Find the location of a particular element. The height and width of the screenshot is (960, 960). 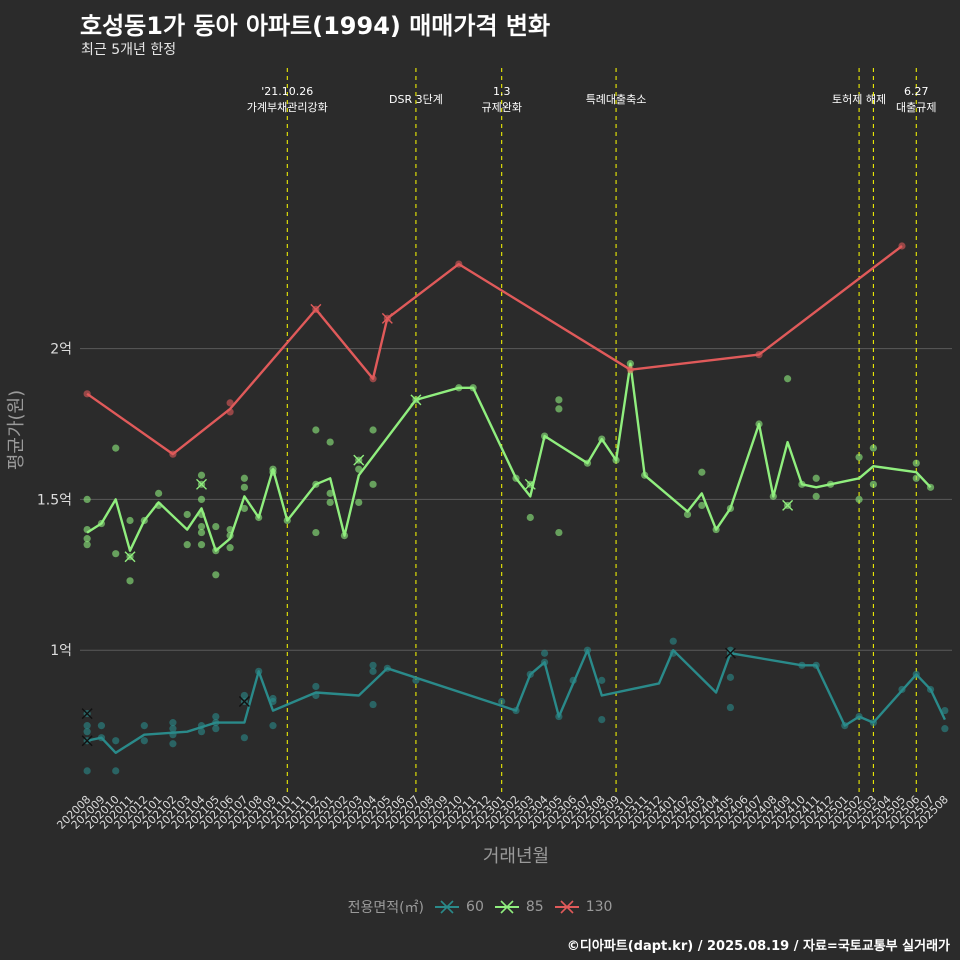

event-label: '21.10.26 is located at coordinates (287, 91).